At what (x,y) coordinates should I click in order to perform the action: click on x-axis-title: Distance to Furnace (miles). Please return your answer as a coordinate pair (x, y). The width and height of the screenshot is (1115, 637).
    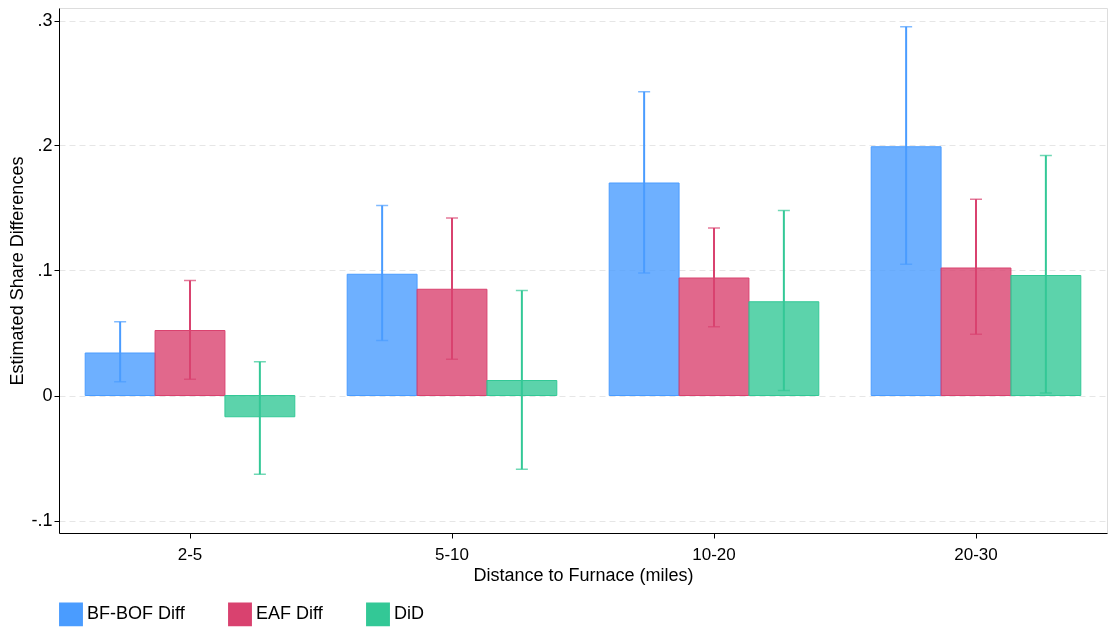
    Looking at the image, I should click on (583, 574).